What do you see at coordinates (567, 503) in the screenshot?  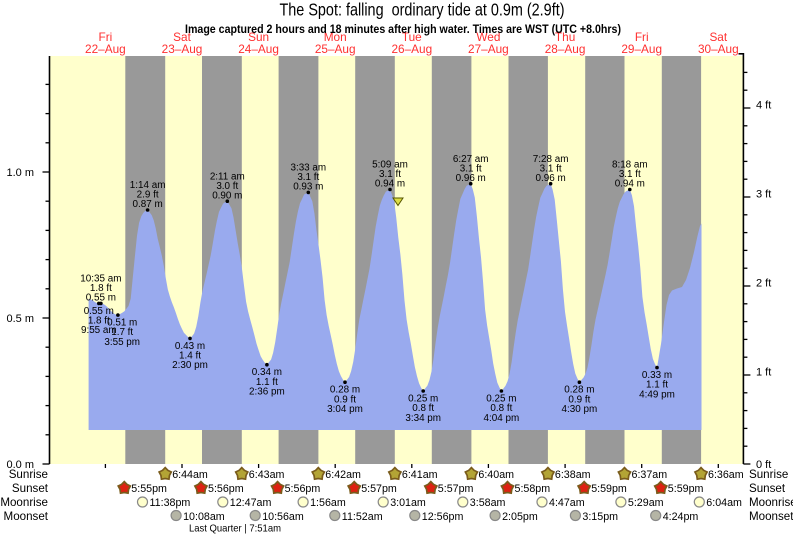 I see `svg-text: 4:47am` at bounding box center [567, 503].